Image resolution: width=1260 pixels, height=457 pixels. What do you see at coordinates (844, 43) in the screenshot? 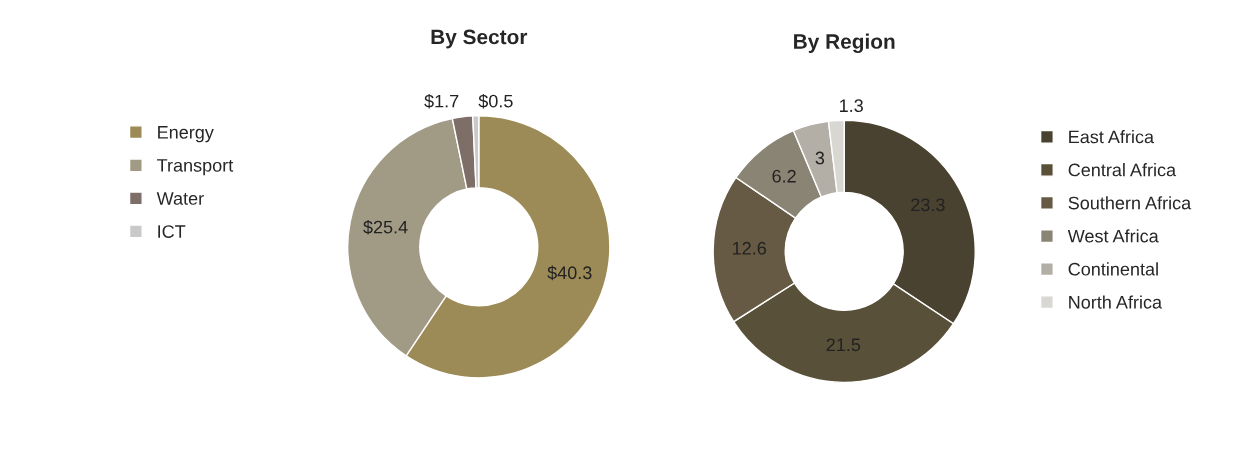
I see `chart-title: By Region` at bounding box center [844, 43].